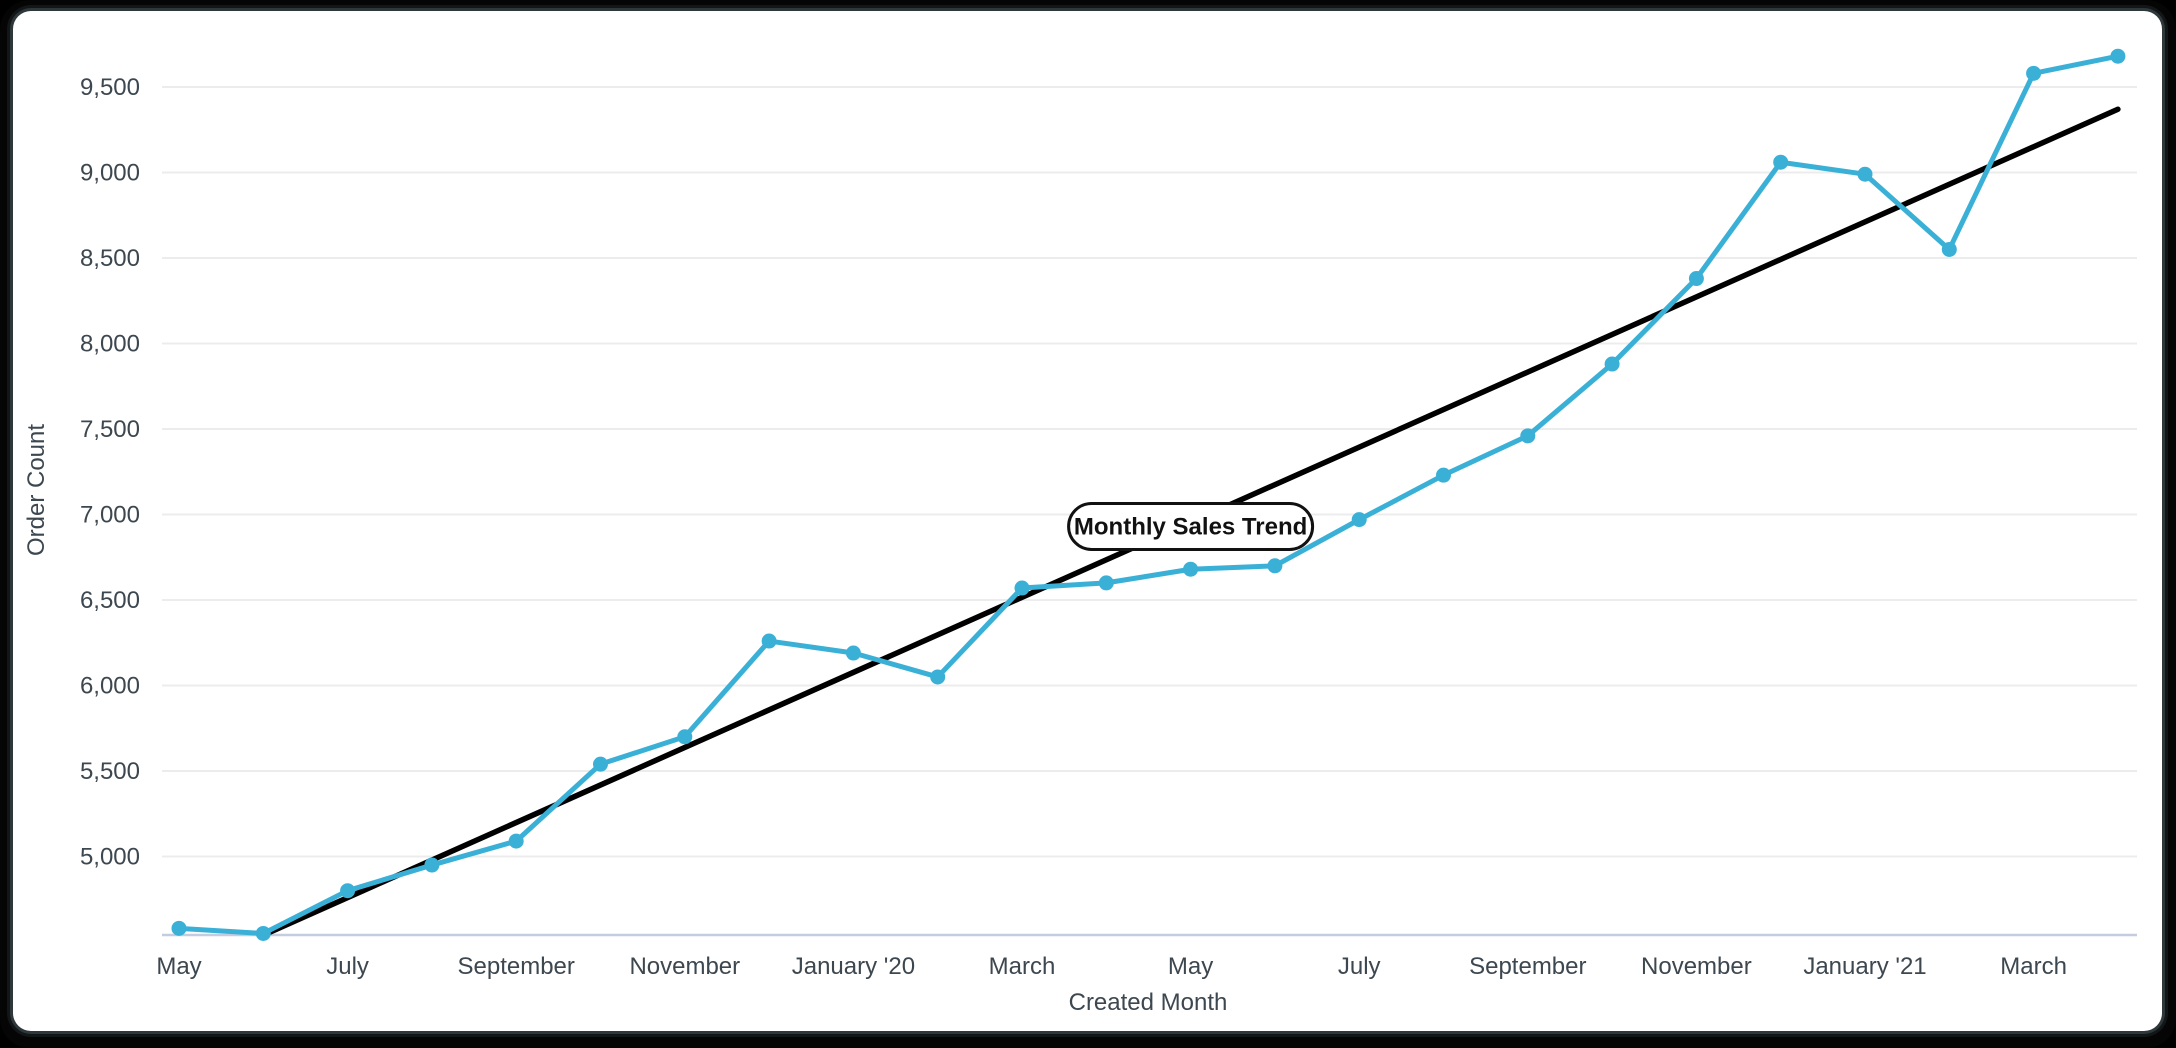 This screenshot has height=1048, width=2176. I want to click on trend-annotation-pill: Monthly Sales Trend, so click(1191, 526).